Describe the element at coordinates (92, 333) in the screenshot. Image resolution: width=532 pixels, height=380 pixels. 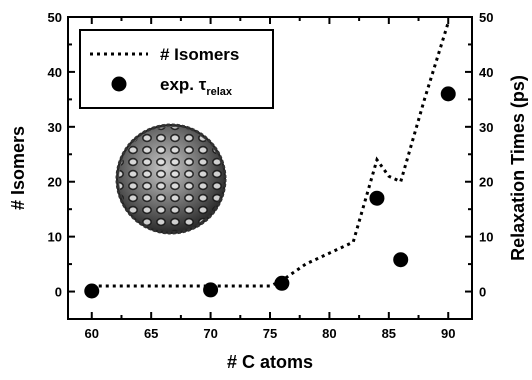
I see `x-tick-label: 60` at that location.